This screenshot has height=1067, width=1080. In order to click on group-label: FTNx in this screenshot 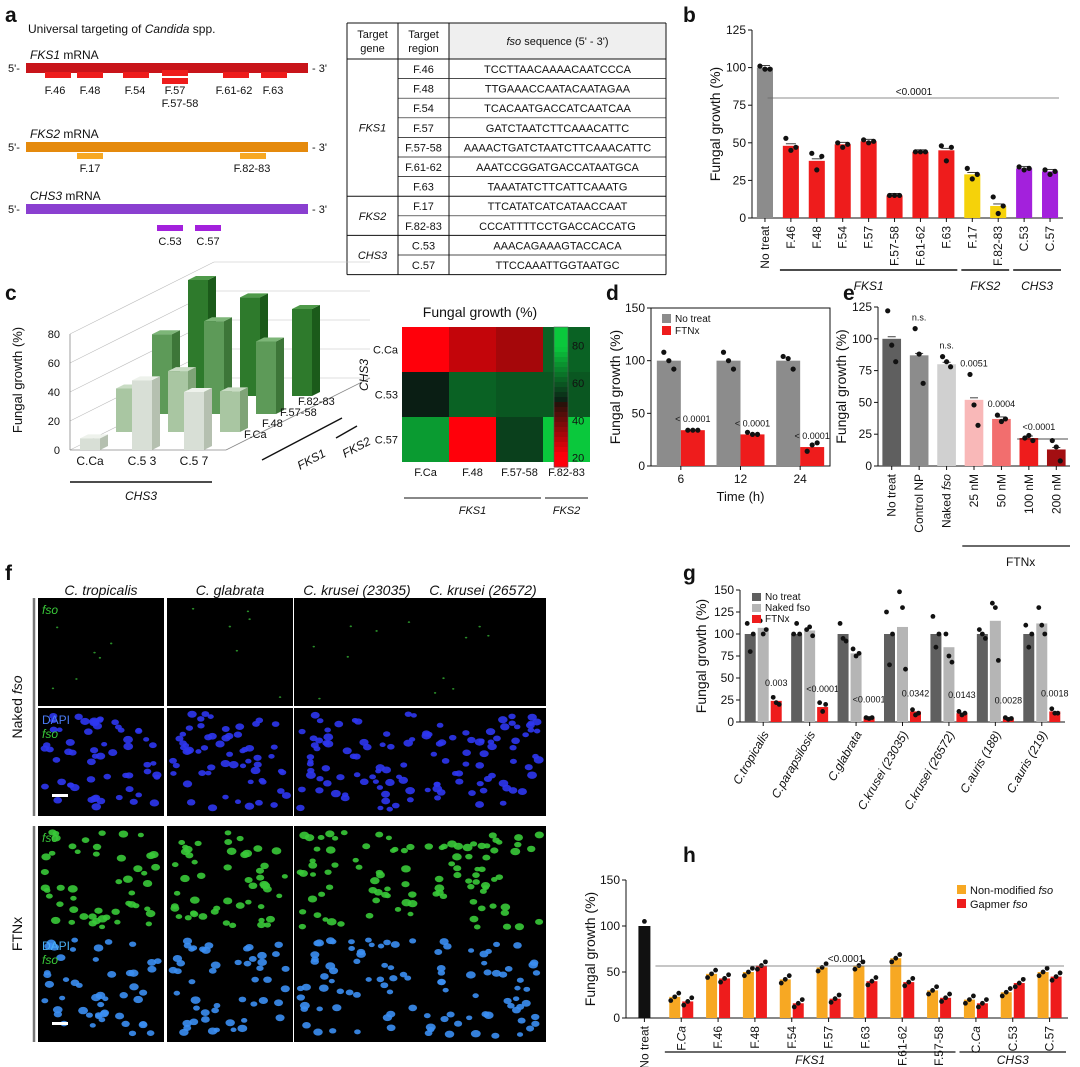, I will do `click(1020, 562)`.